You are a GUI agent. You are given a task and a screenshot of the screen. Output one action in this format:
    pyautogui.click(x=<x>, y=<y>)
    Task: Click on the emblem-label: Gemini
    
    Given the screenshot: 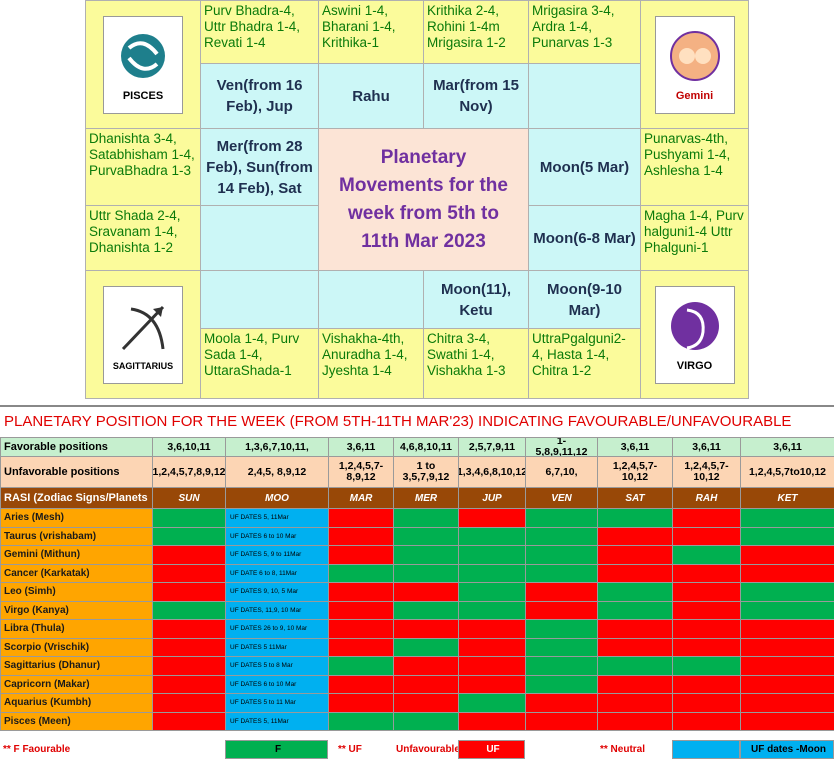 What is the action you would take?
    pyautogui.click(x=694, y=95)
    